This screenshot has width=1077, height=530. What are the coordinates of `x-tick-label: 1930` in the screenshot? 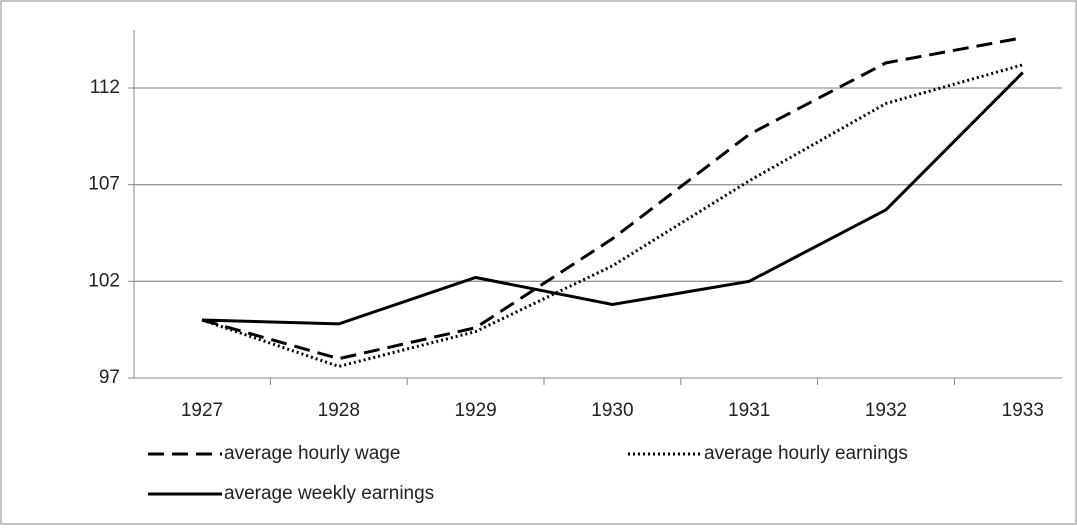 It's located at (612, 410).